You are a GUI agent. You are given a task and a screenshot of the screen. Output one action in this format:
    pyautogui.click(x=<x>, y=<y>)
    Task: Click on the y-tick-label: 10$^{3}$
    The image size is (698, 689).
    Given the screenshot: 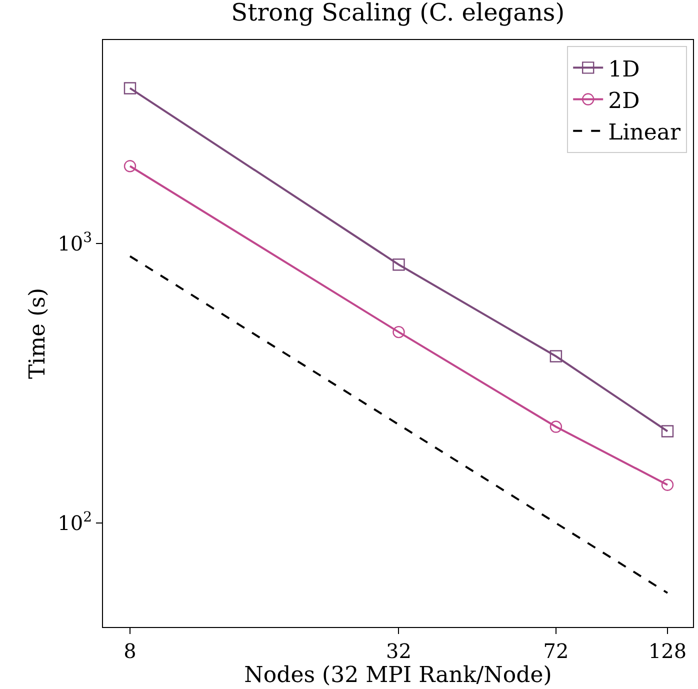 What is the action you would take?
    pyautogui.click(x=75, y=243)
    